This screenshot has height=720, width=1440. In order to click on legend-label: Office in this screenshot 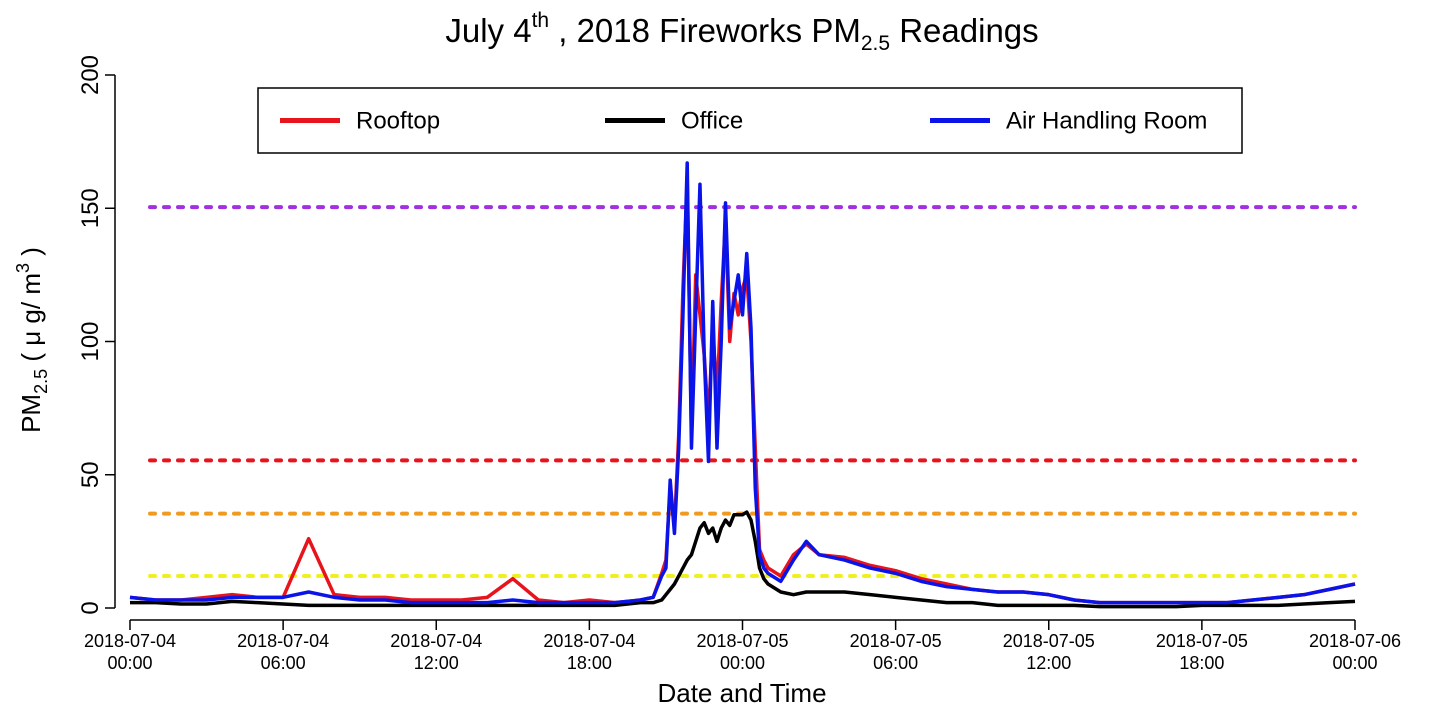, I will do `click(712, 121)`.